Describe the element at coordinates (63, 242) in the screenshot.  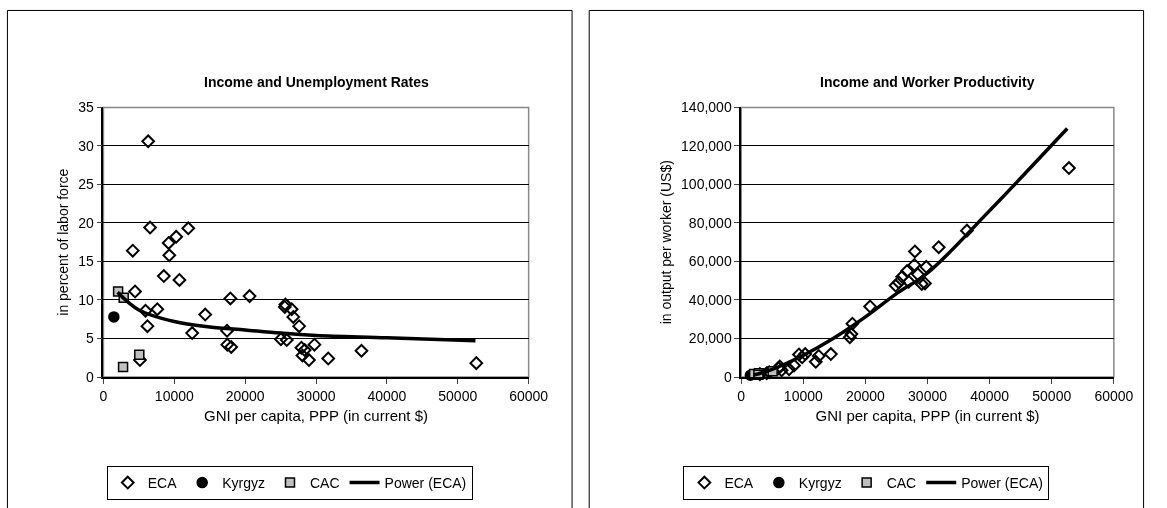
I see `y-axis-title: in percent of labor force` at that location.